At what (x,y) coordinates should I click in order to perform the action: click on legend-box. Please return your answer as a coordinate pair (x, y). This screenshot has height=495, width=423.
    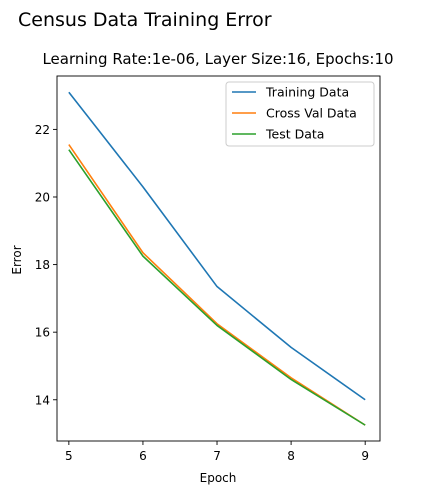
    Looking at the image, I should click on (300, 114).